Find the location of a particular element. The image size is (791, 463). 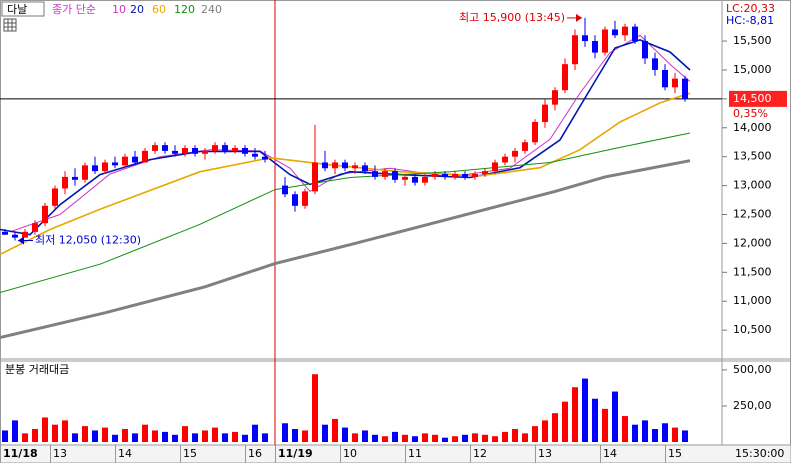

y-tick-label: 15,000 is located at coordinates (752, 69).